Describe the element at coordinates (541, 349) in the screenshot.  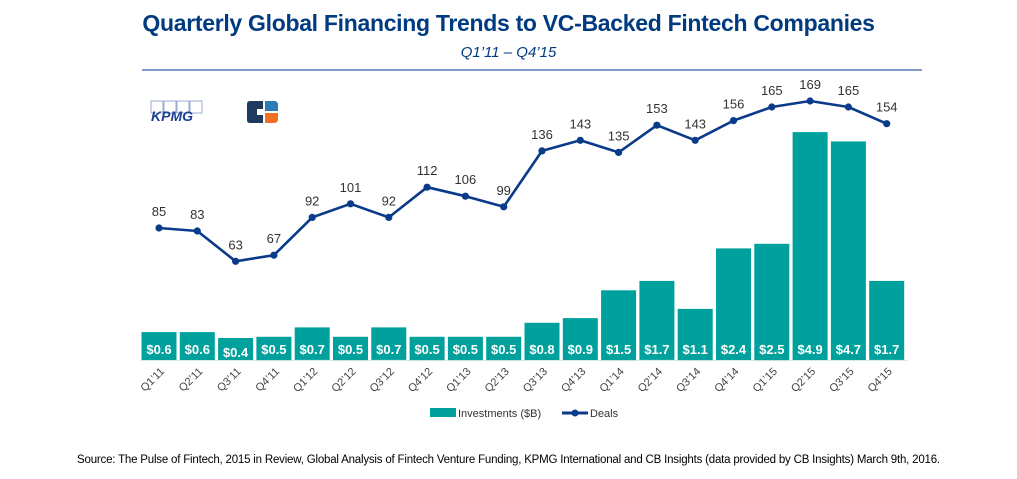
I see `investment-bar-label: $0.8` at that location.